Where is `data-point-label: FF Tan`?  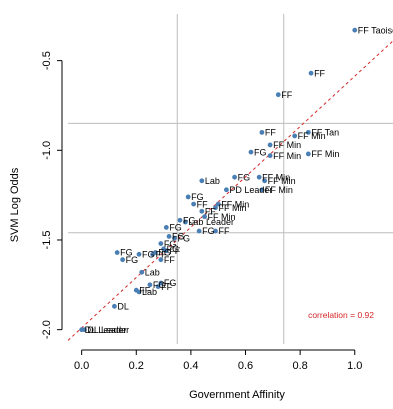
data-point-label: FF Tan is located at coordinates (325, 133).